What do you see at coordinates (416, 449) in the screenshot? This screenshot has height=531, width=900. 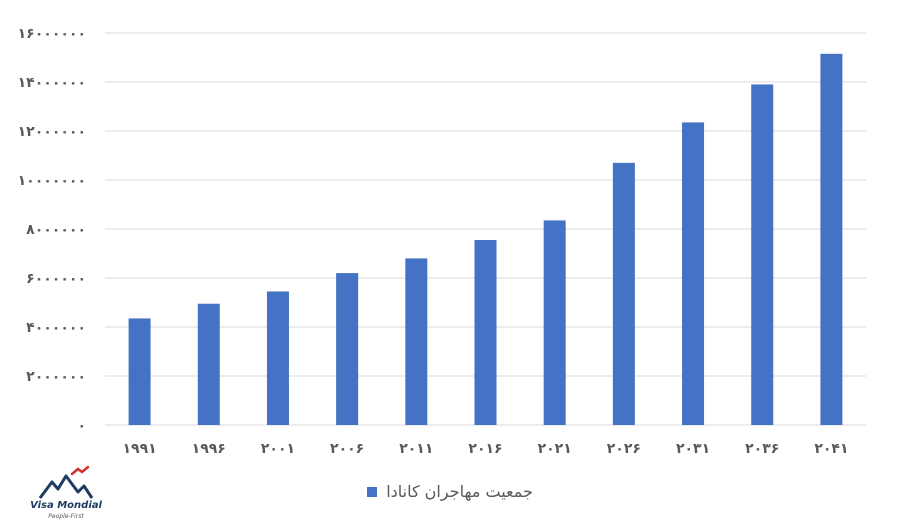 I see `x-tick-label: ۲۰۱۱` at bounding box center [416, 449].